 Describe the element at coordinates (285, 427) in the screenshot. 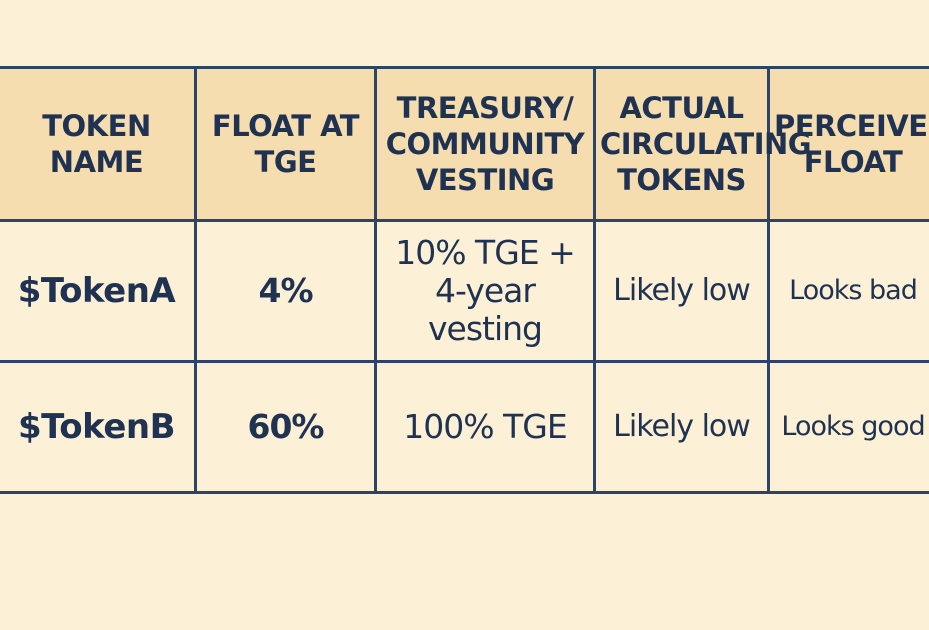

I see `cell-float-at-tge: 60%` at that location.